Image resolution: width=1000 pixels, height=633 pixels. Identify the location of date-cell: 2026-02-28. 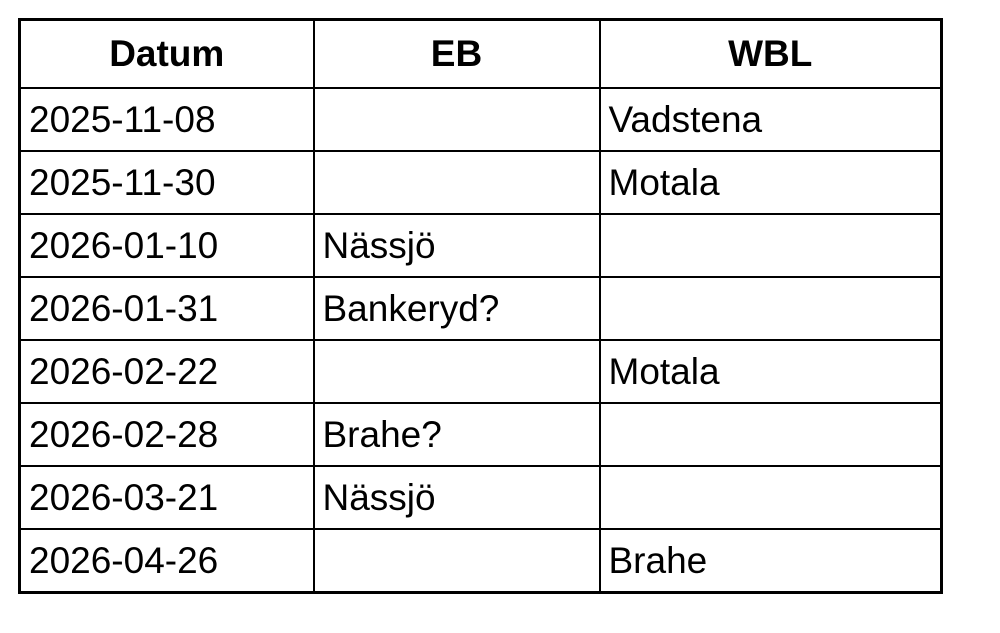
(166, 434).